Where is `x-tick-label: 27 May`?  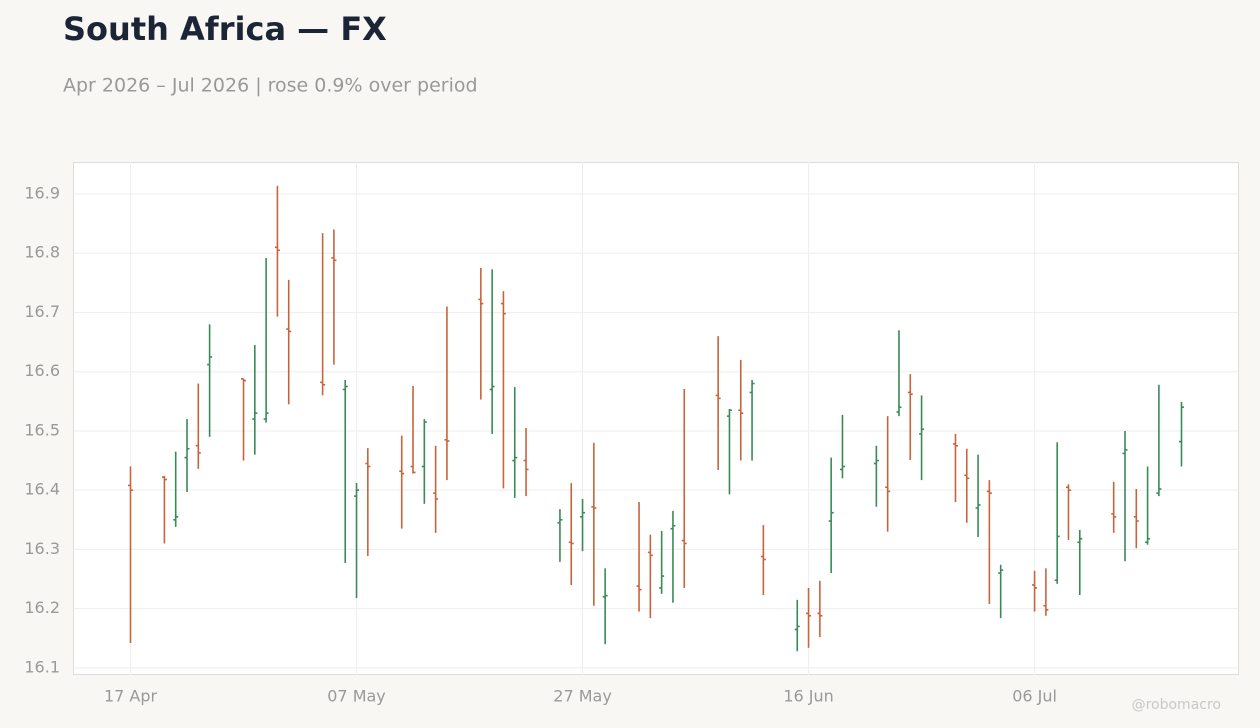 x-tick-label: 27 May is located at coordinates (582, 696).